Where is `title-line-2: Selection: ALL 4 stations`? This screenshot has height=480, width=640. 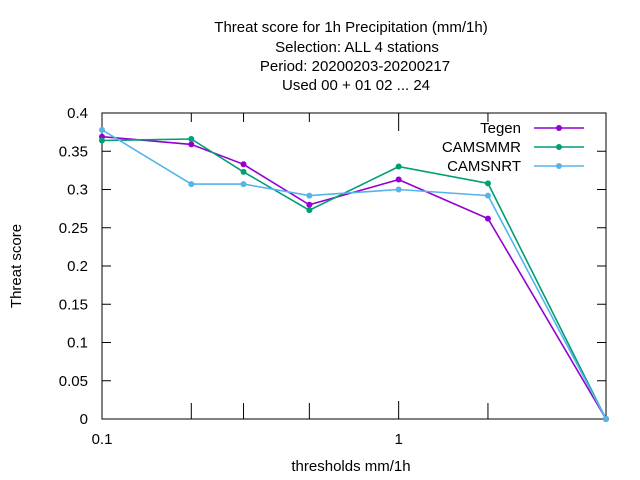 title-line-2: Selection: ALL 4 stations is located at coordinates (357, 47).